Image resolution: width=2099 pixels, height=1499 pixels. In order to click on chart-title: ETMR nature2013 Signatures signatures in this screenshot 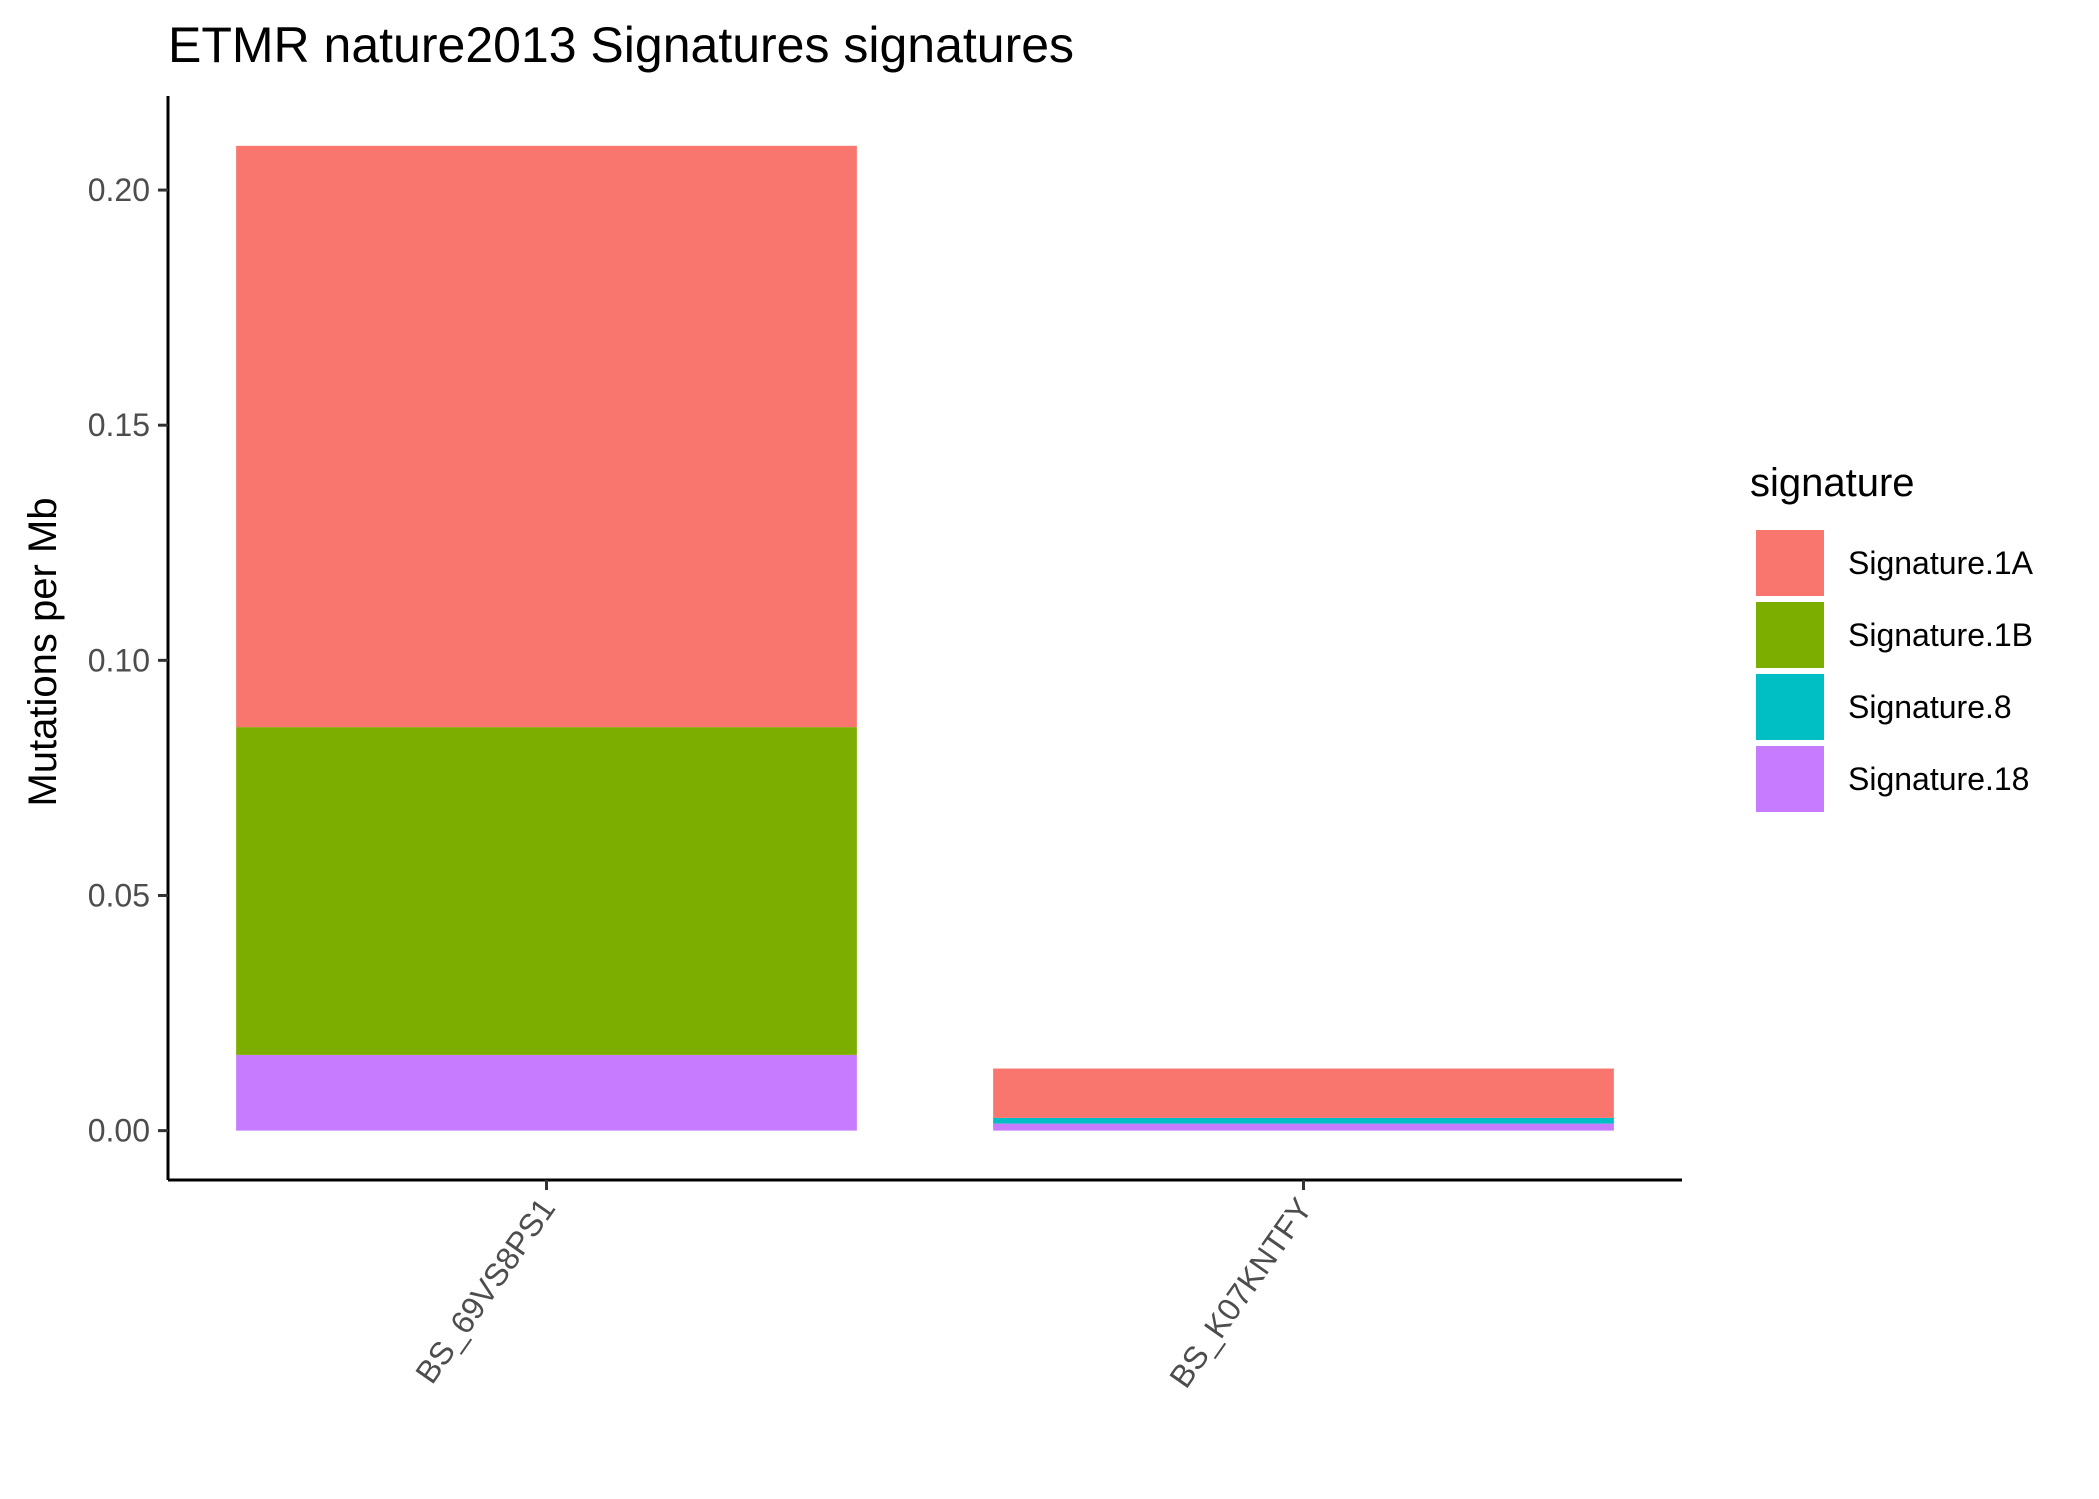, I will do `click(621, 45)`.